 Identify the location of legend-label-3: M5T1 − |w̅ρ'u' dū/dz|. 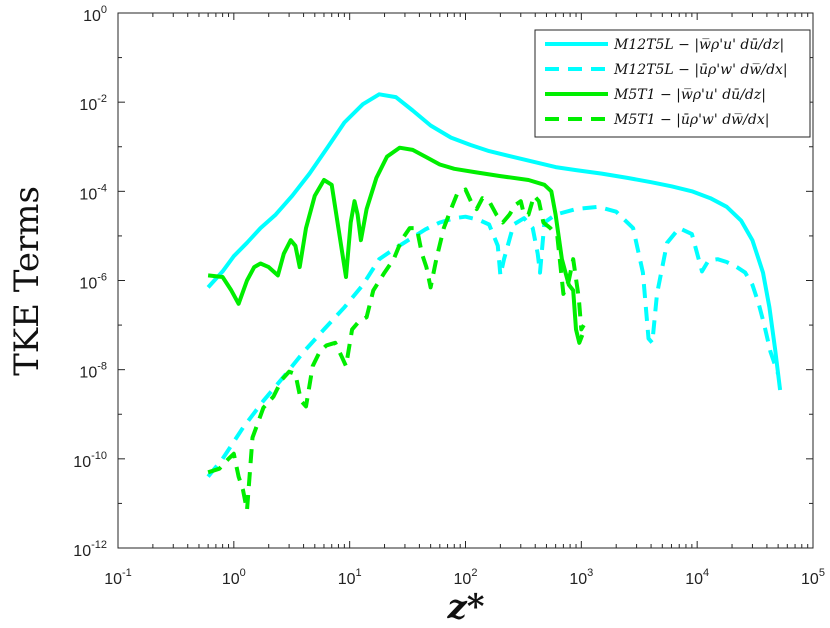
(689, 95).